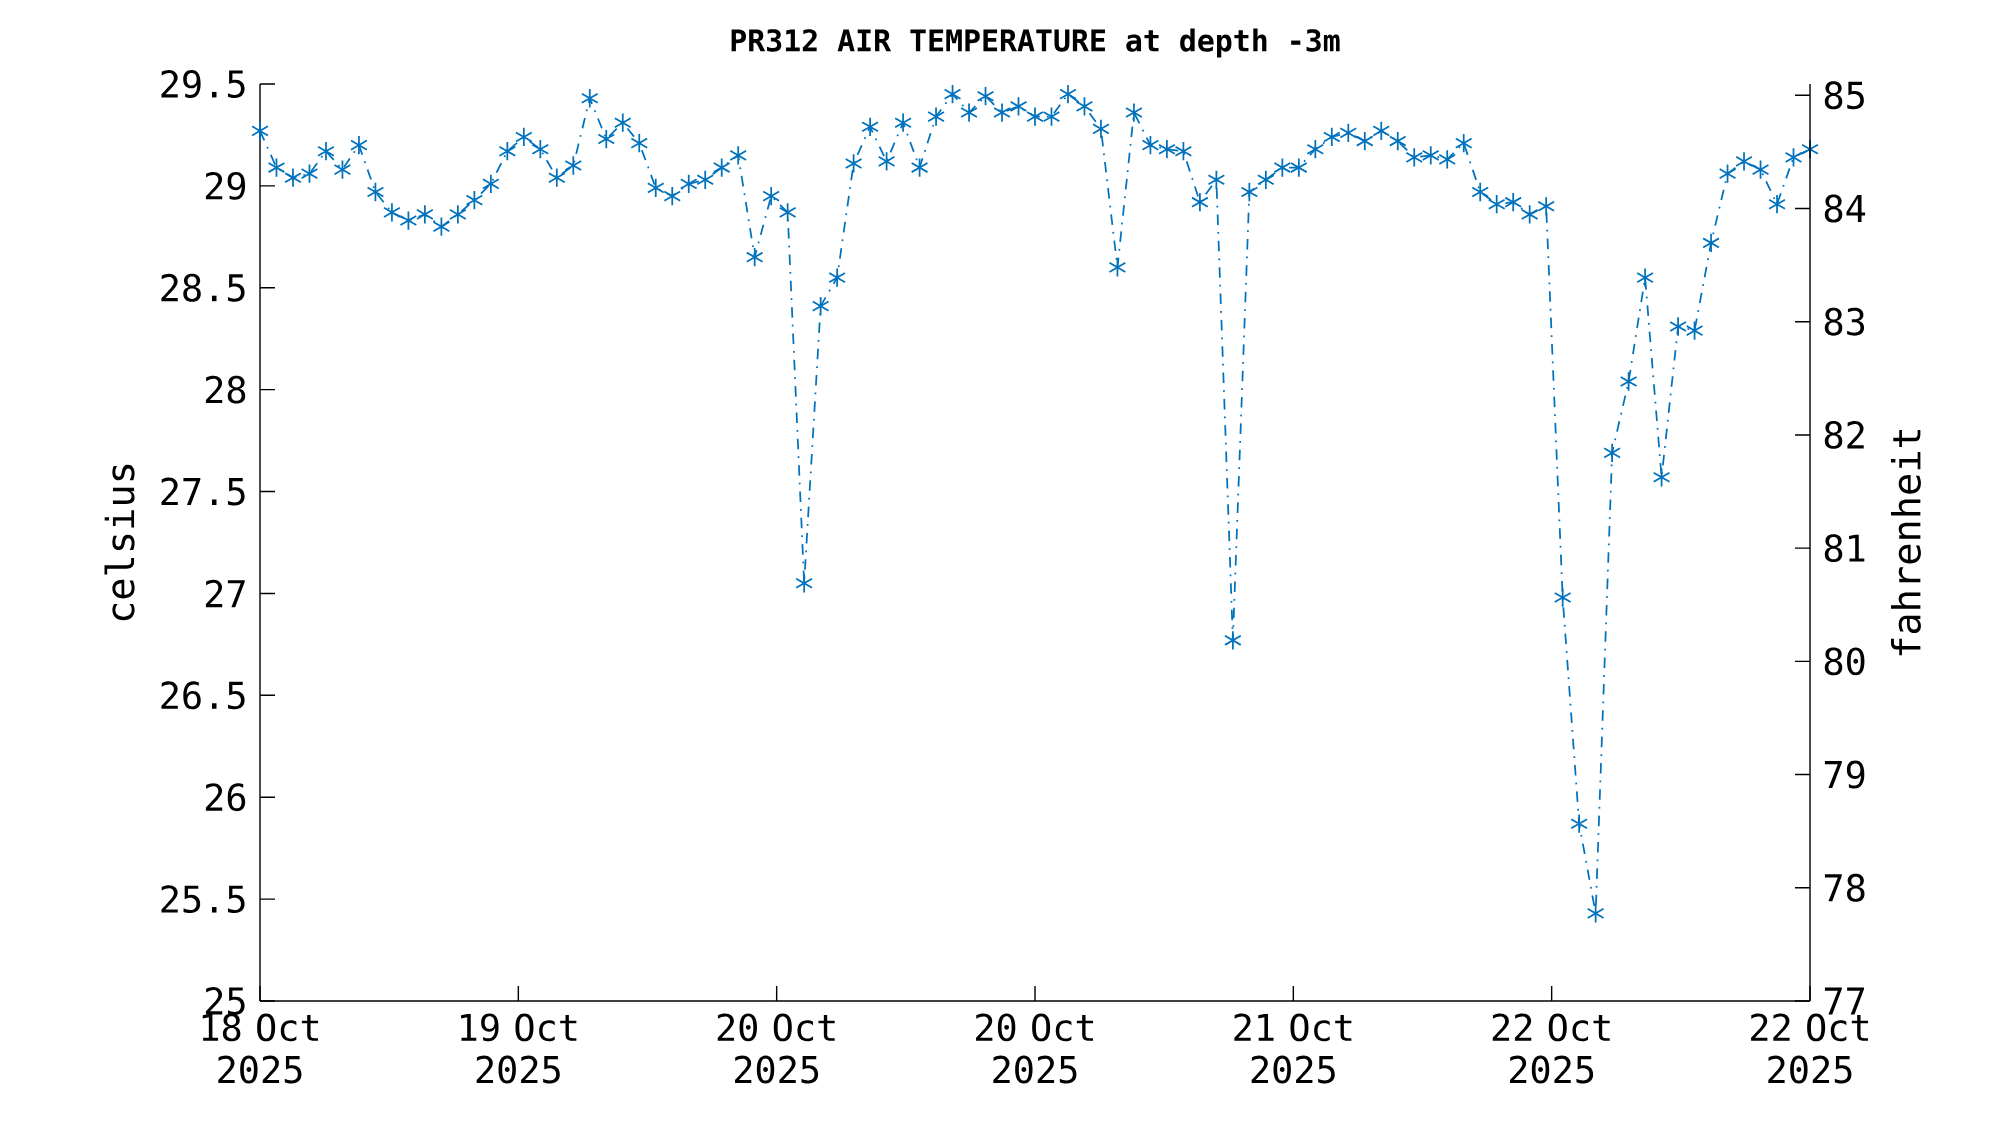 The image size is (2000, 1125). Describe the element at coordinates (119, 542) in the screenshot. I see `y-axis-title: celsius` at that location.